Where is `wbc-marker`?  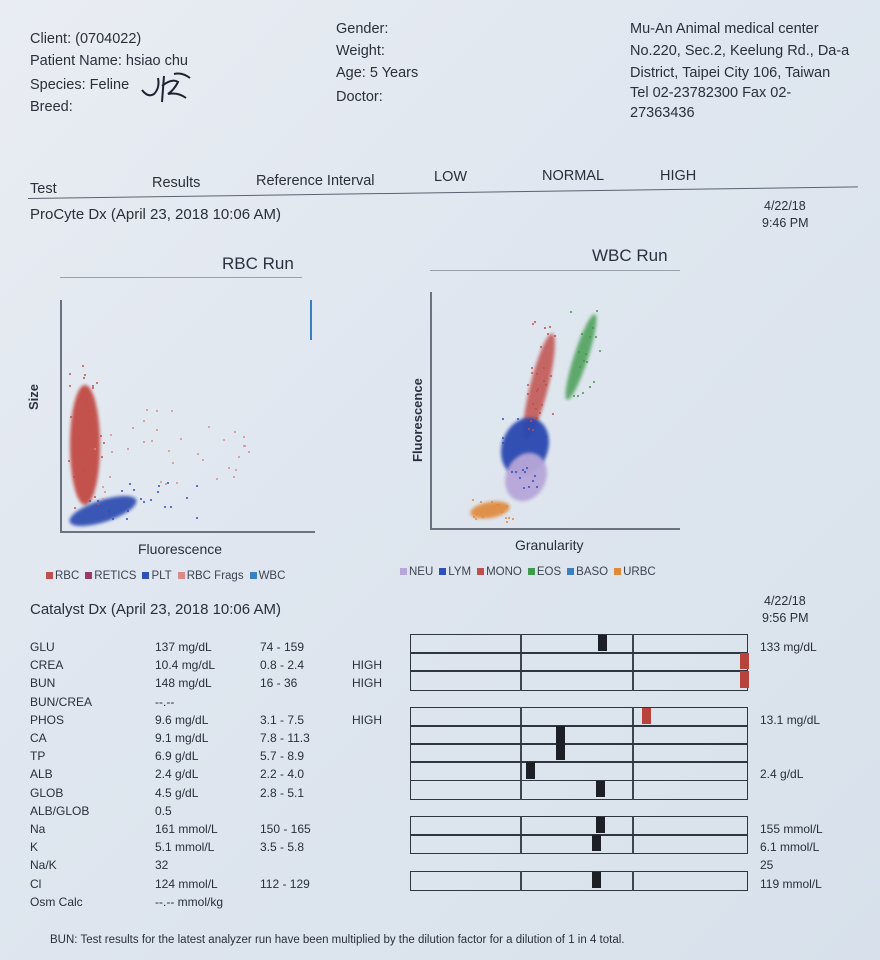
wbc-marker is located at coordinates (311, 320).